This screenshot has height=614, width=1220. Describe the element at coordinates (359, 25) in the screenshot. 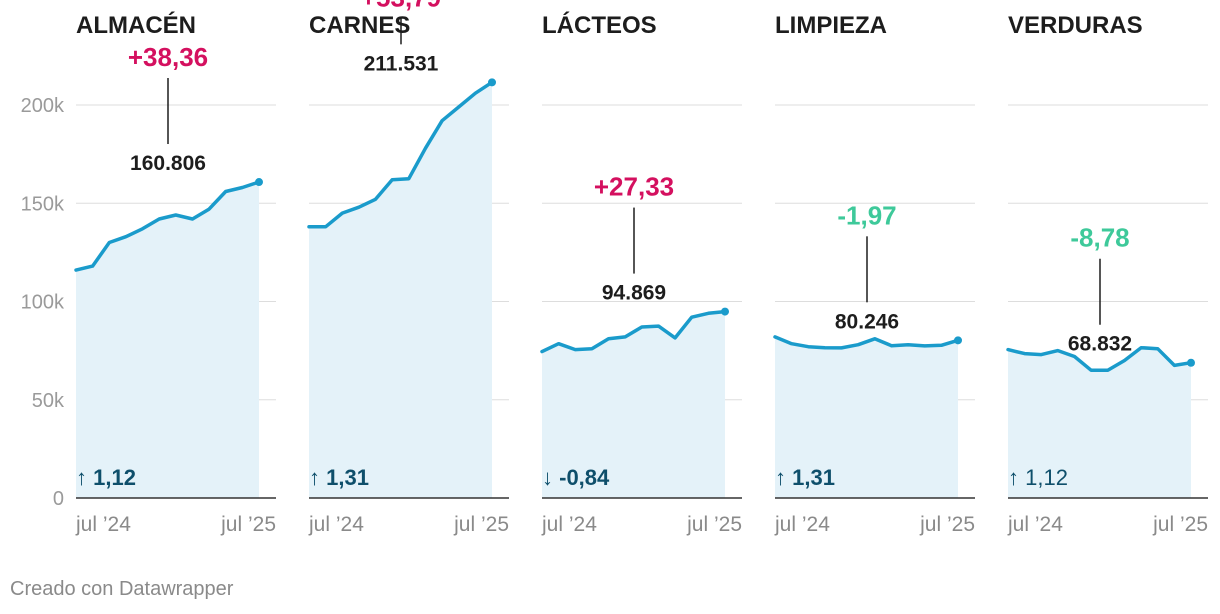

I see `panel-title: CARNES` at that location.